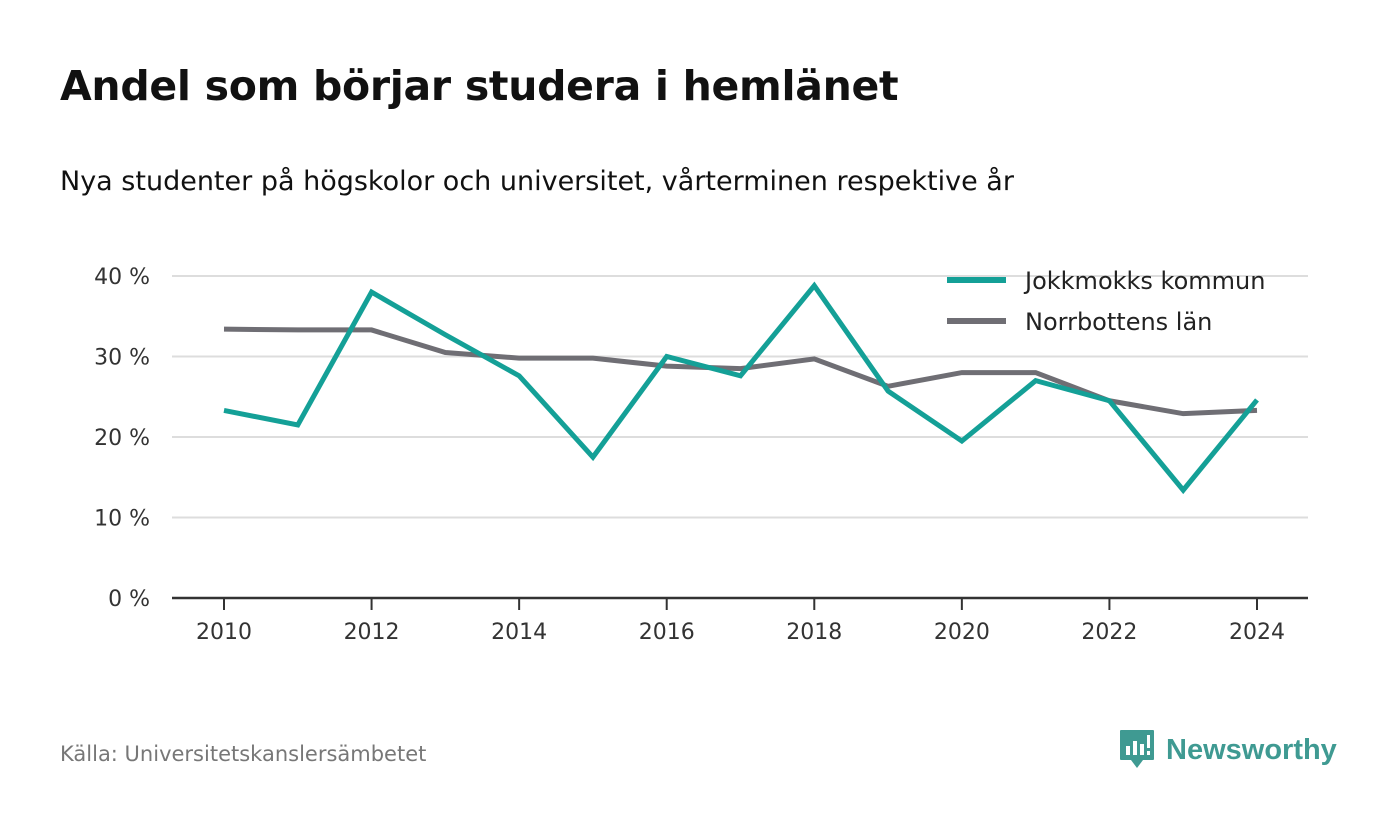 This screenshot has width=1400, height=831. I want to click on y-tick-label: 20 %, so click(122, 438).